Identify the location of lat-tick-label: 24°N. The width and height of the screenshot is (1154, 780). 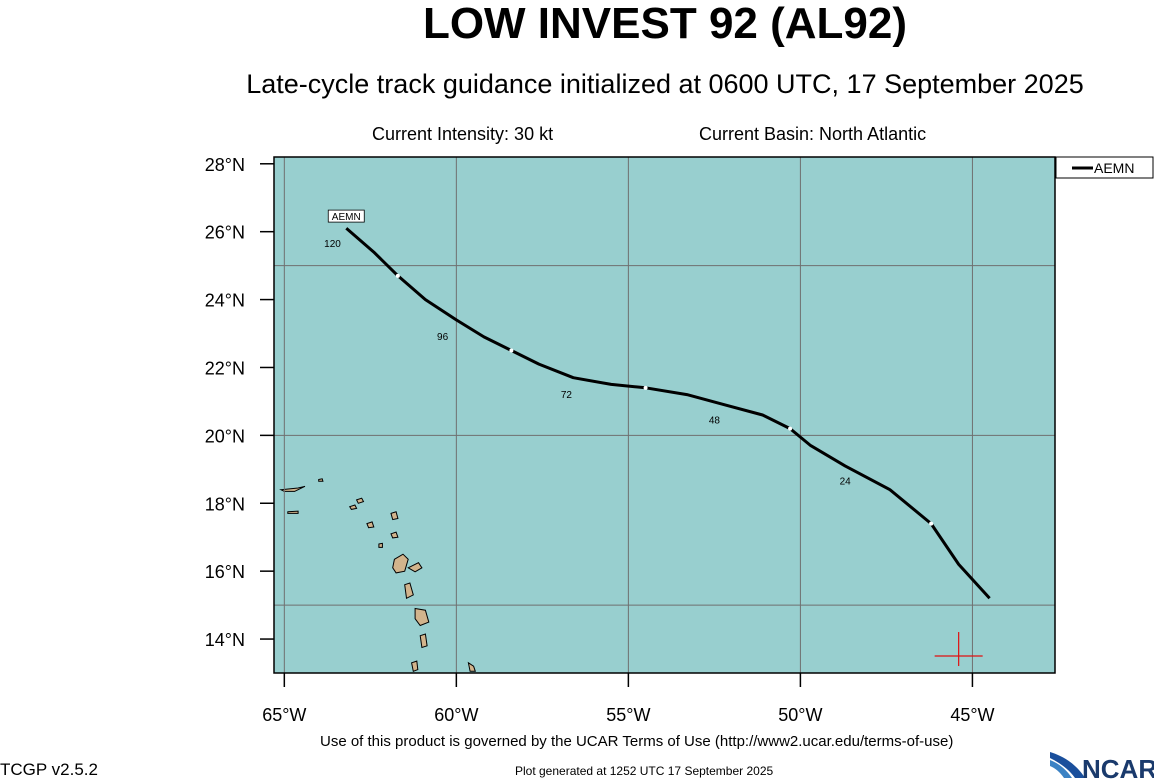
(225, 301).